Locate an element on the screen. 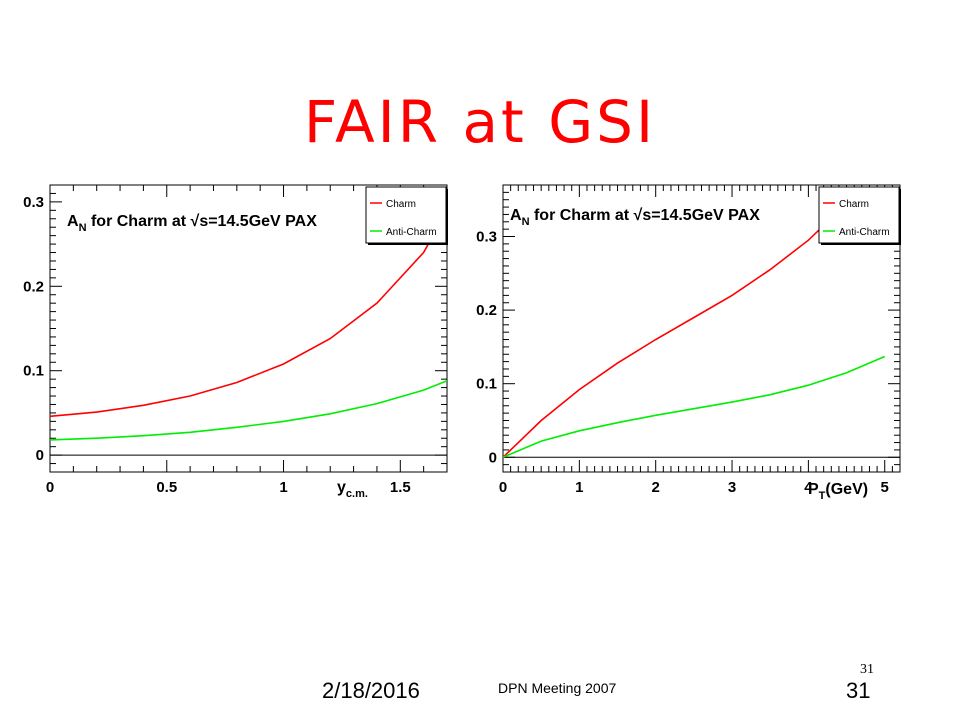 The image size is (960, 720). c1-x-tick-label: 0 is located at coordinates (503, 487).